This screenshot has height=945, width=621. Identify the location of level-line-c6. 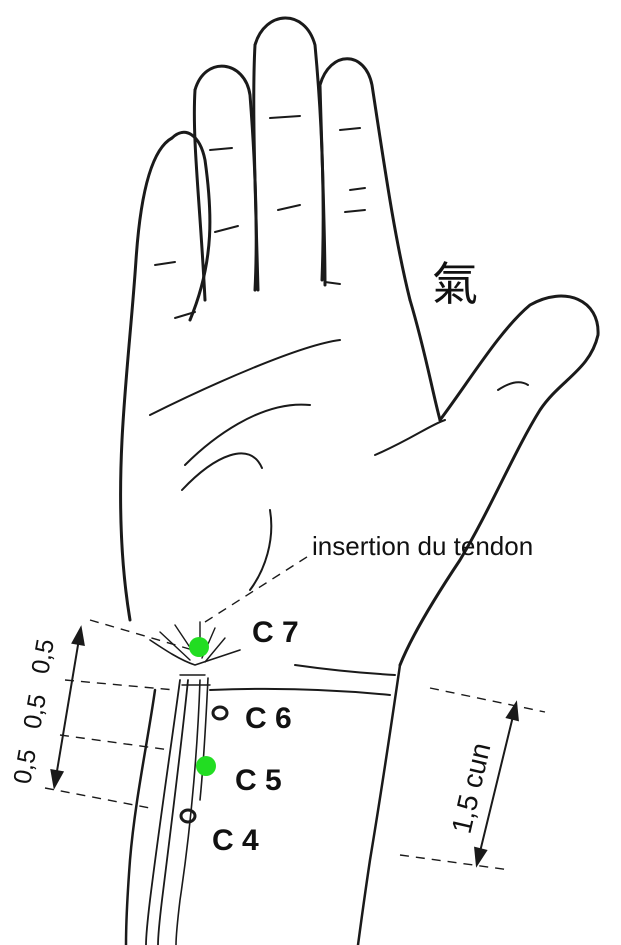
(120, 685).